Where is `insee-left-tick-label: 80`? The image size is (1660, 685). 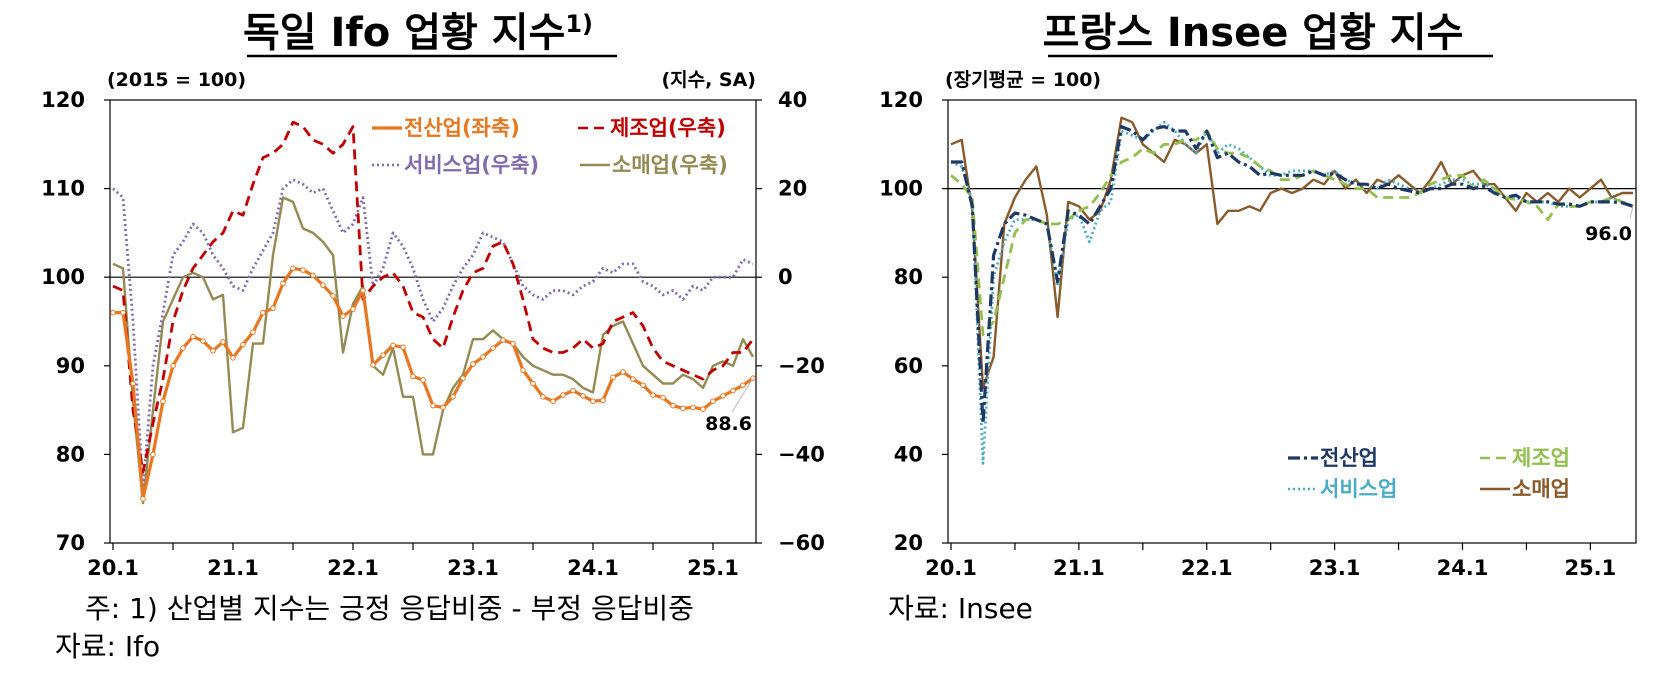
insee-left-tick-label: 80 is located at coordinates (908, 277).